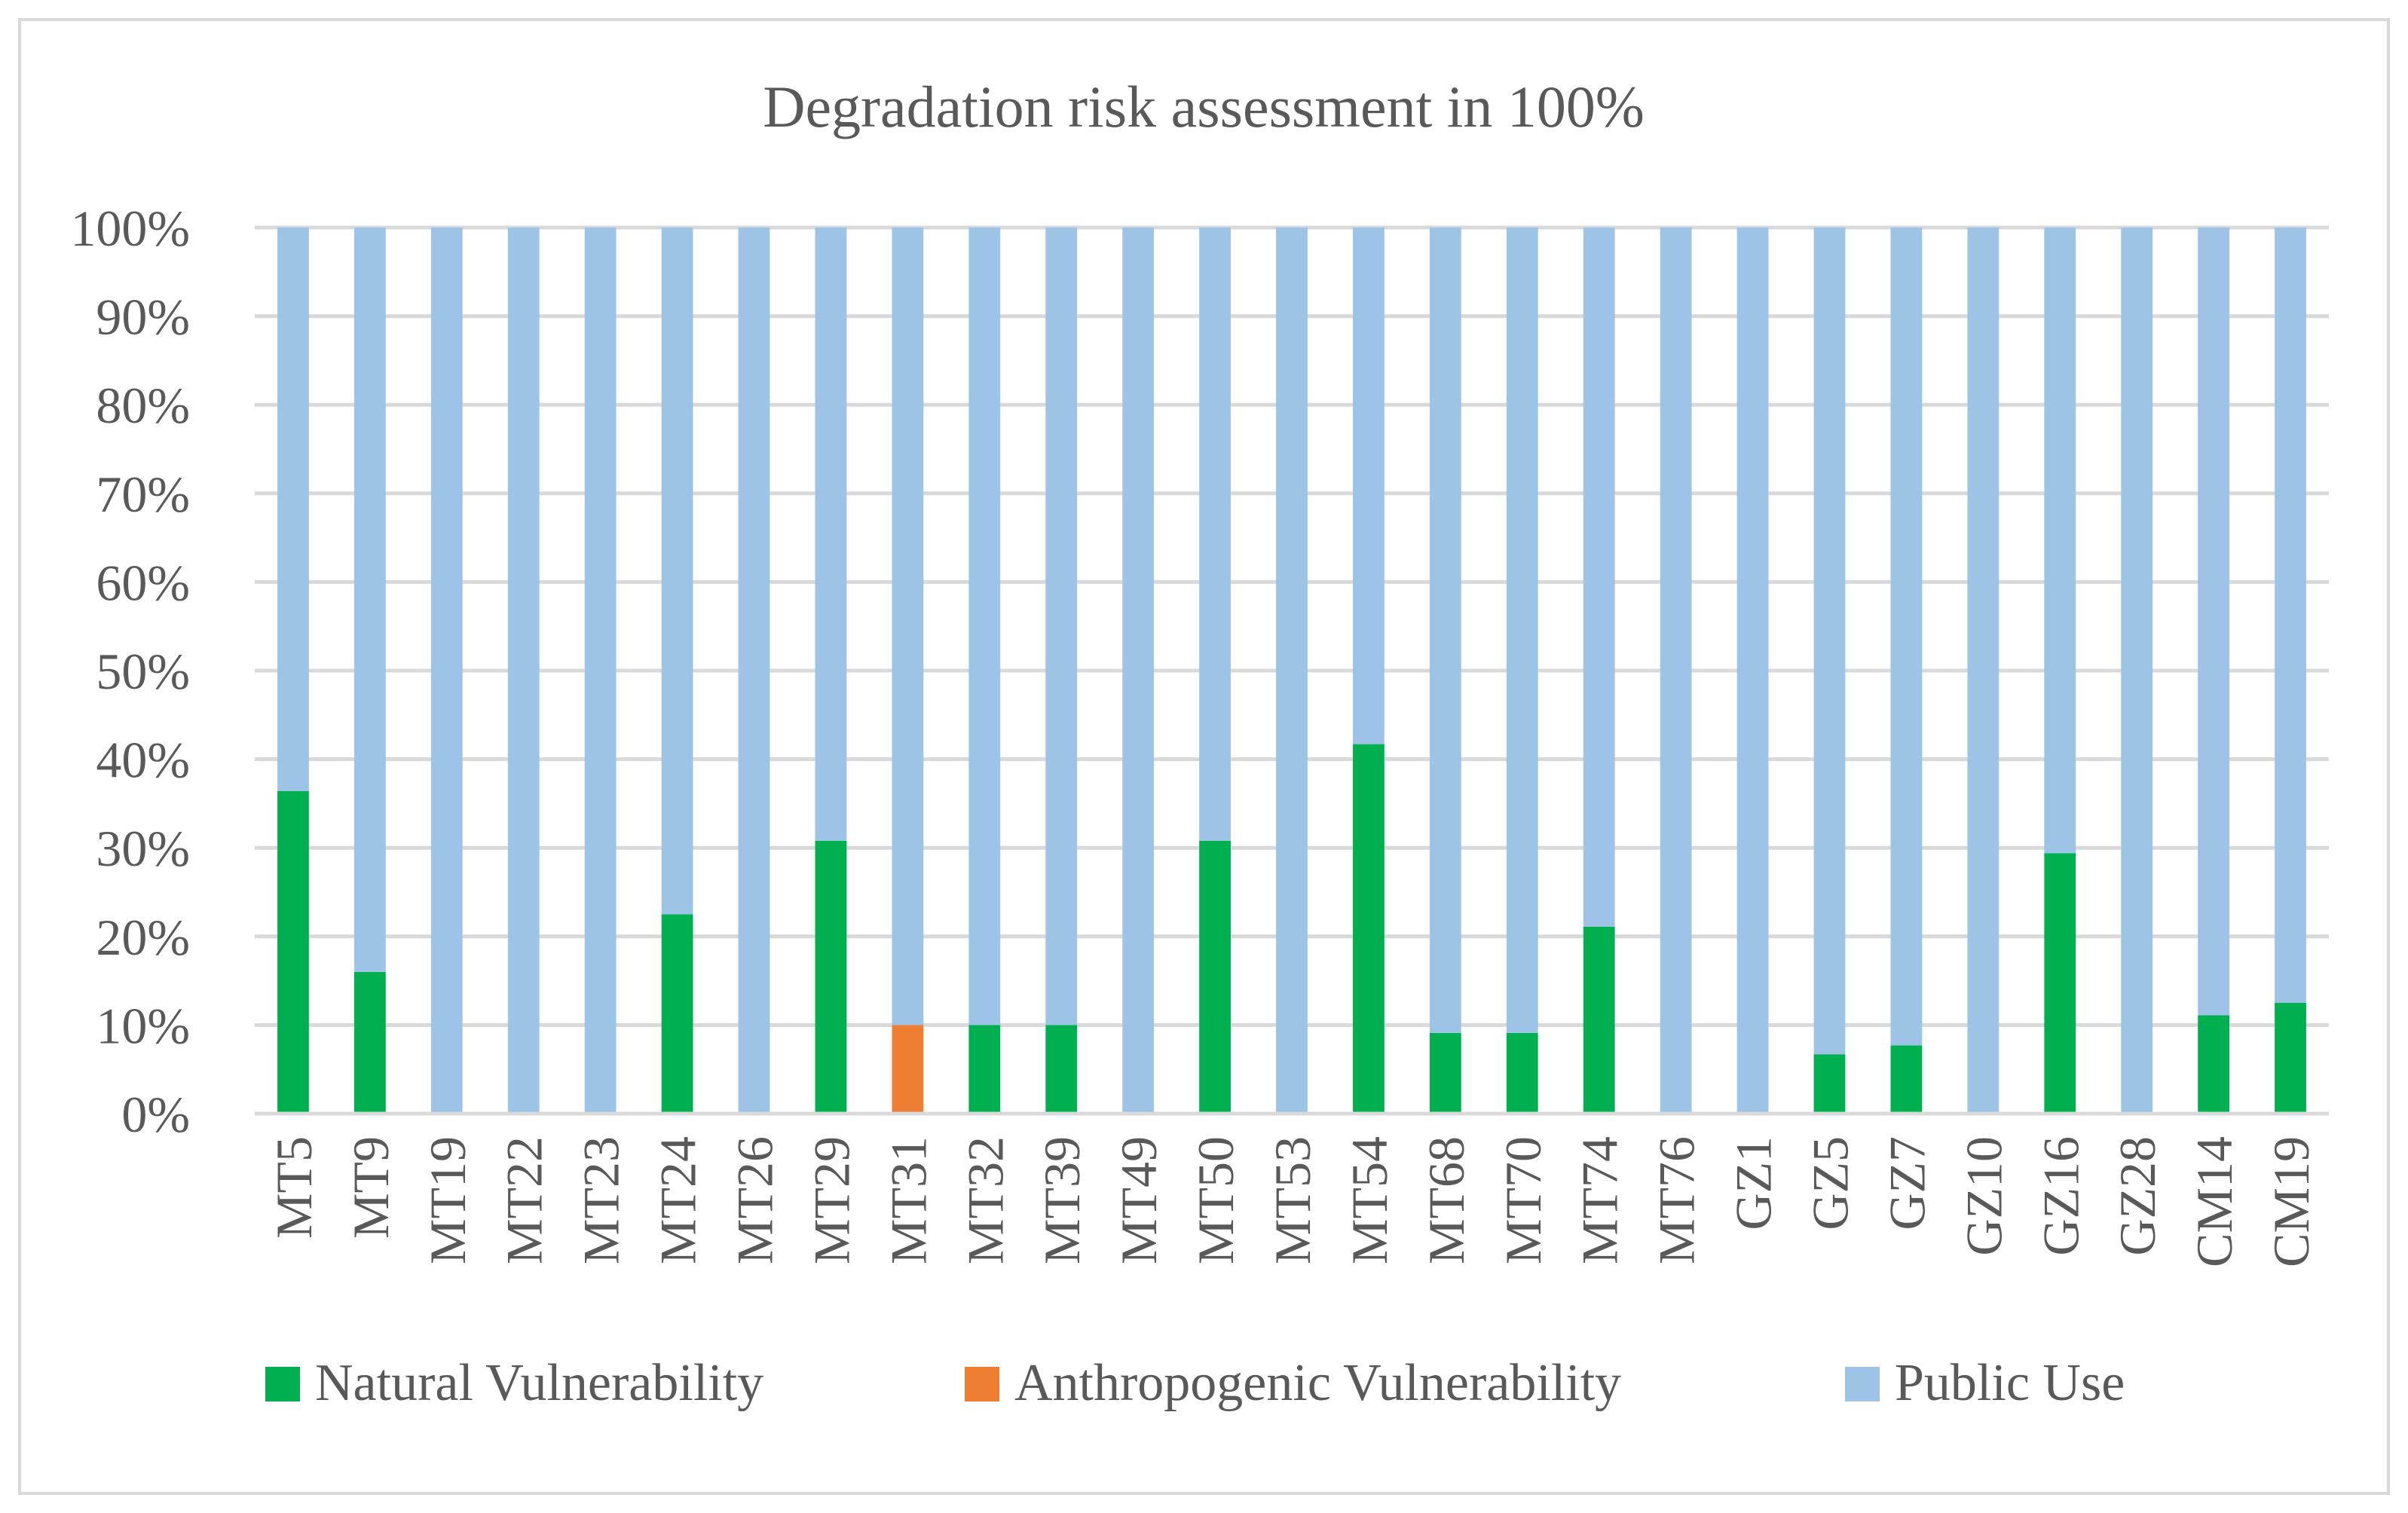 The image size is (2408, 1513). What do you see at coordinates (1216, 1200) in the screenshot?
I see `x-tick-label: MT50` at bounding box center [1216, 1200].